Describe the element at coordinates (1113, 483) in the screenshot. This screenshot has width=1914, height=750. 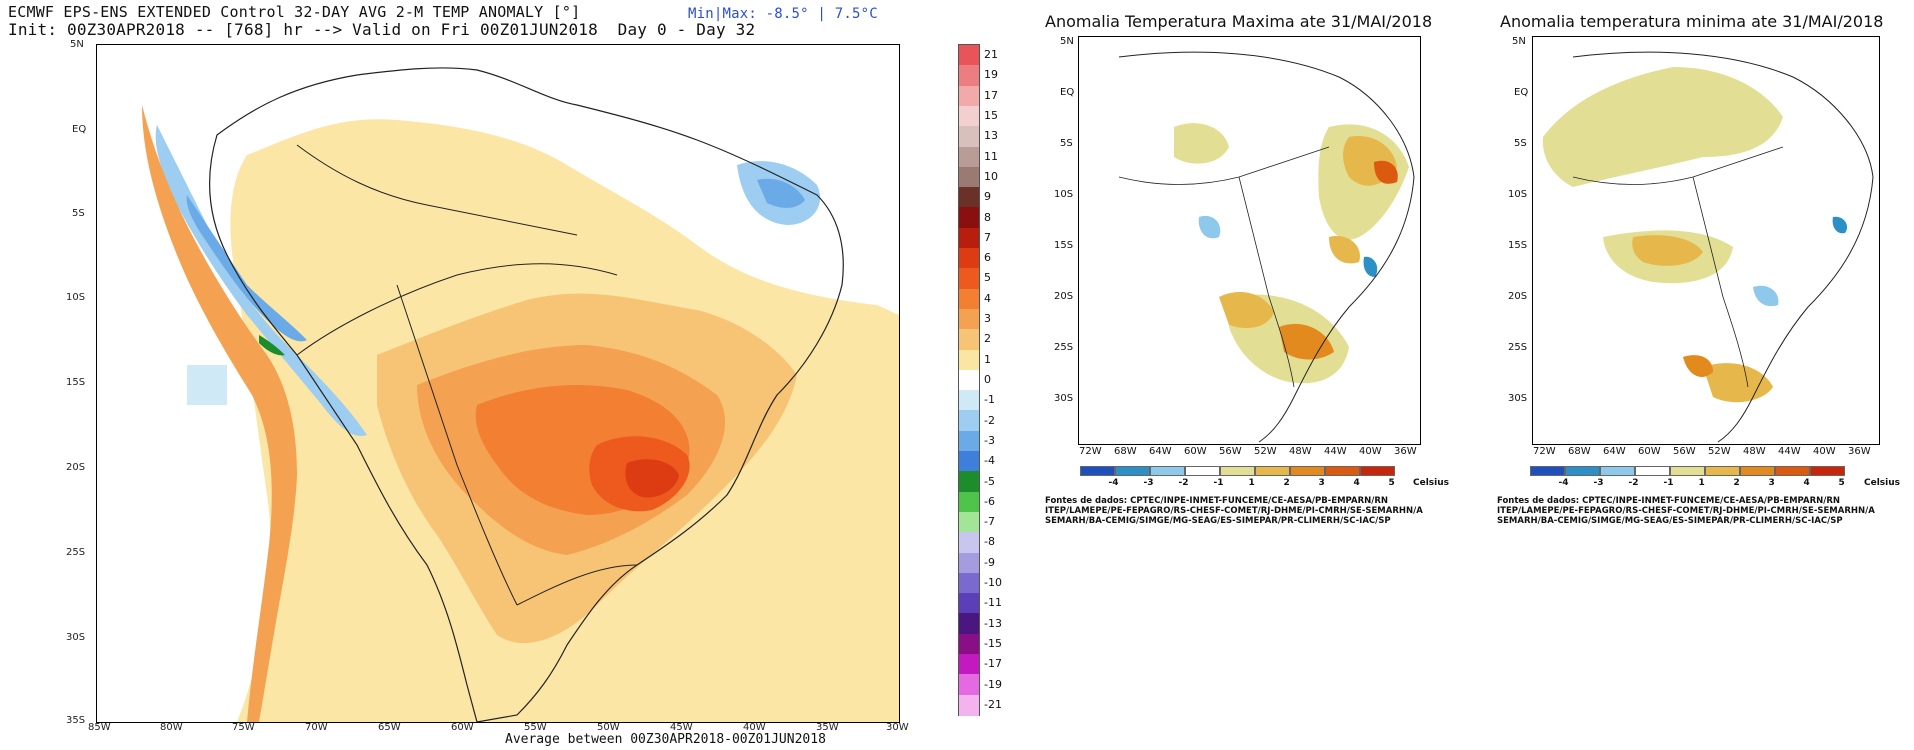
I see `scale-label: -4` at that location.